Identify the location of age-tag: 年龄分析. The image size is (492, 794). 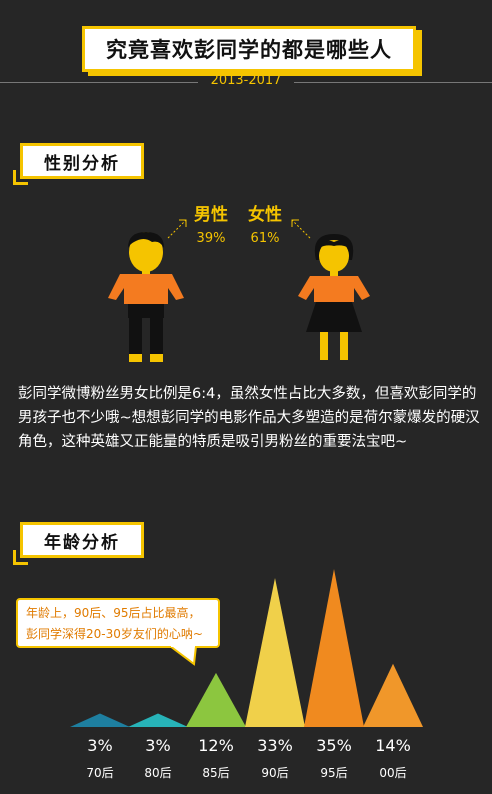
(82, 540).